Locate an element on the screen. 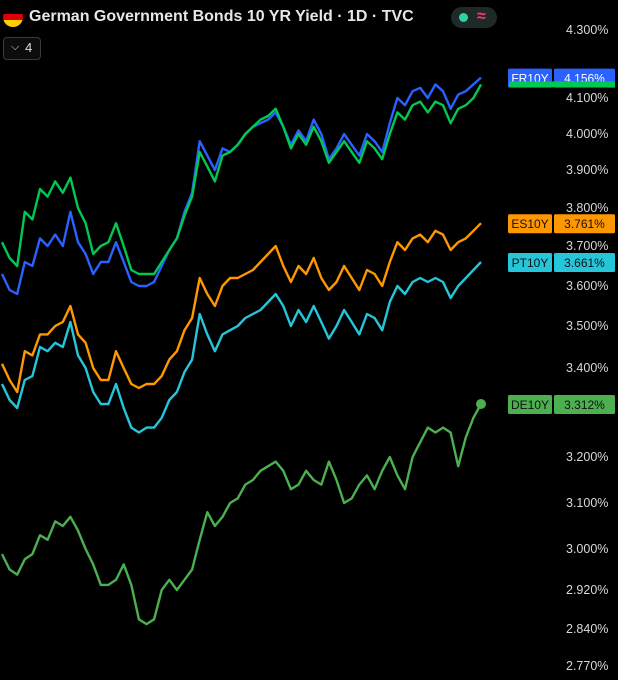 The width and height of the screenshot is (618, 680). y-tick-label: 3.100% is located at coordinates (587, 503).